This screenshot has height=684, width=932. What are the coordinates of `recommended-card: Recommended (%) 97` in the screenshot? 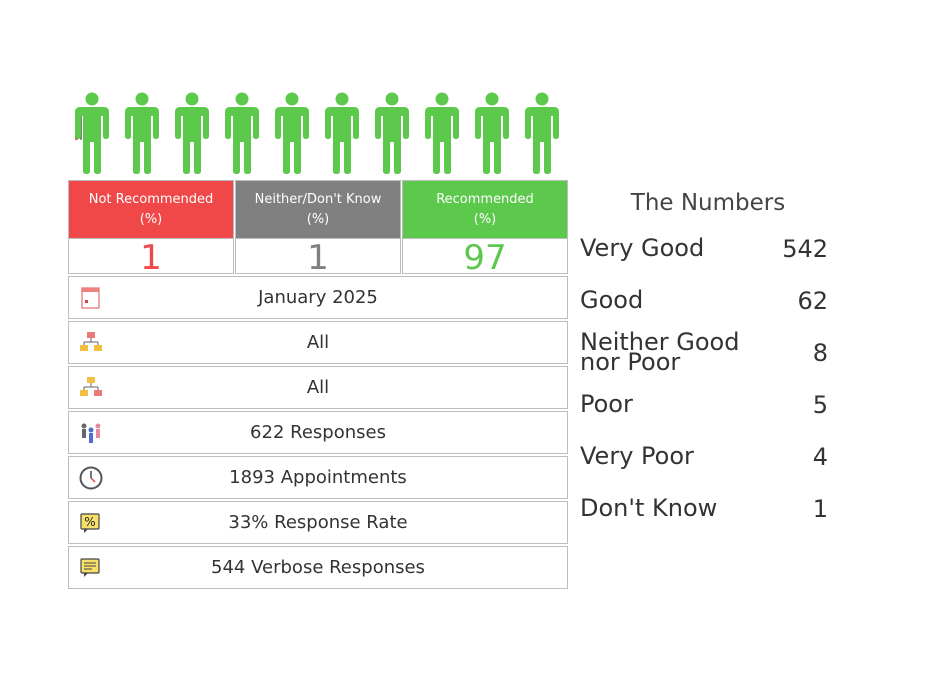 It's located at (485, 228).